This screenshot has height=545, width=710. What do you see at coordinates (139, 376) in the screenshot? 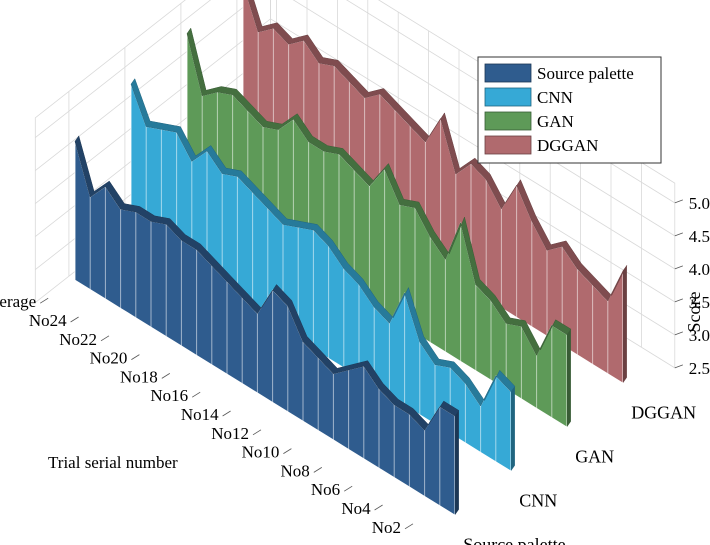
I see `x-tick-label: No18` at bounding box center [139, 376].